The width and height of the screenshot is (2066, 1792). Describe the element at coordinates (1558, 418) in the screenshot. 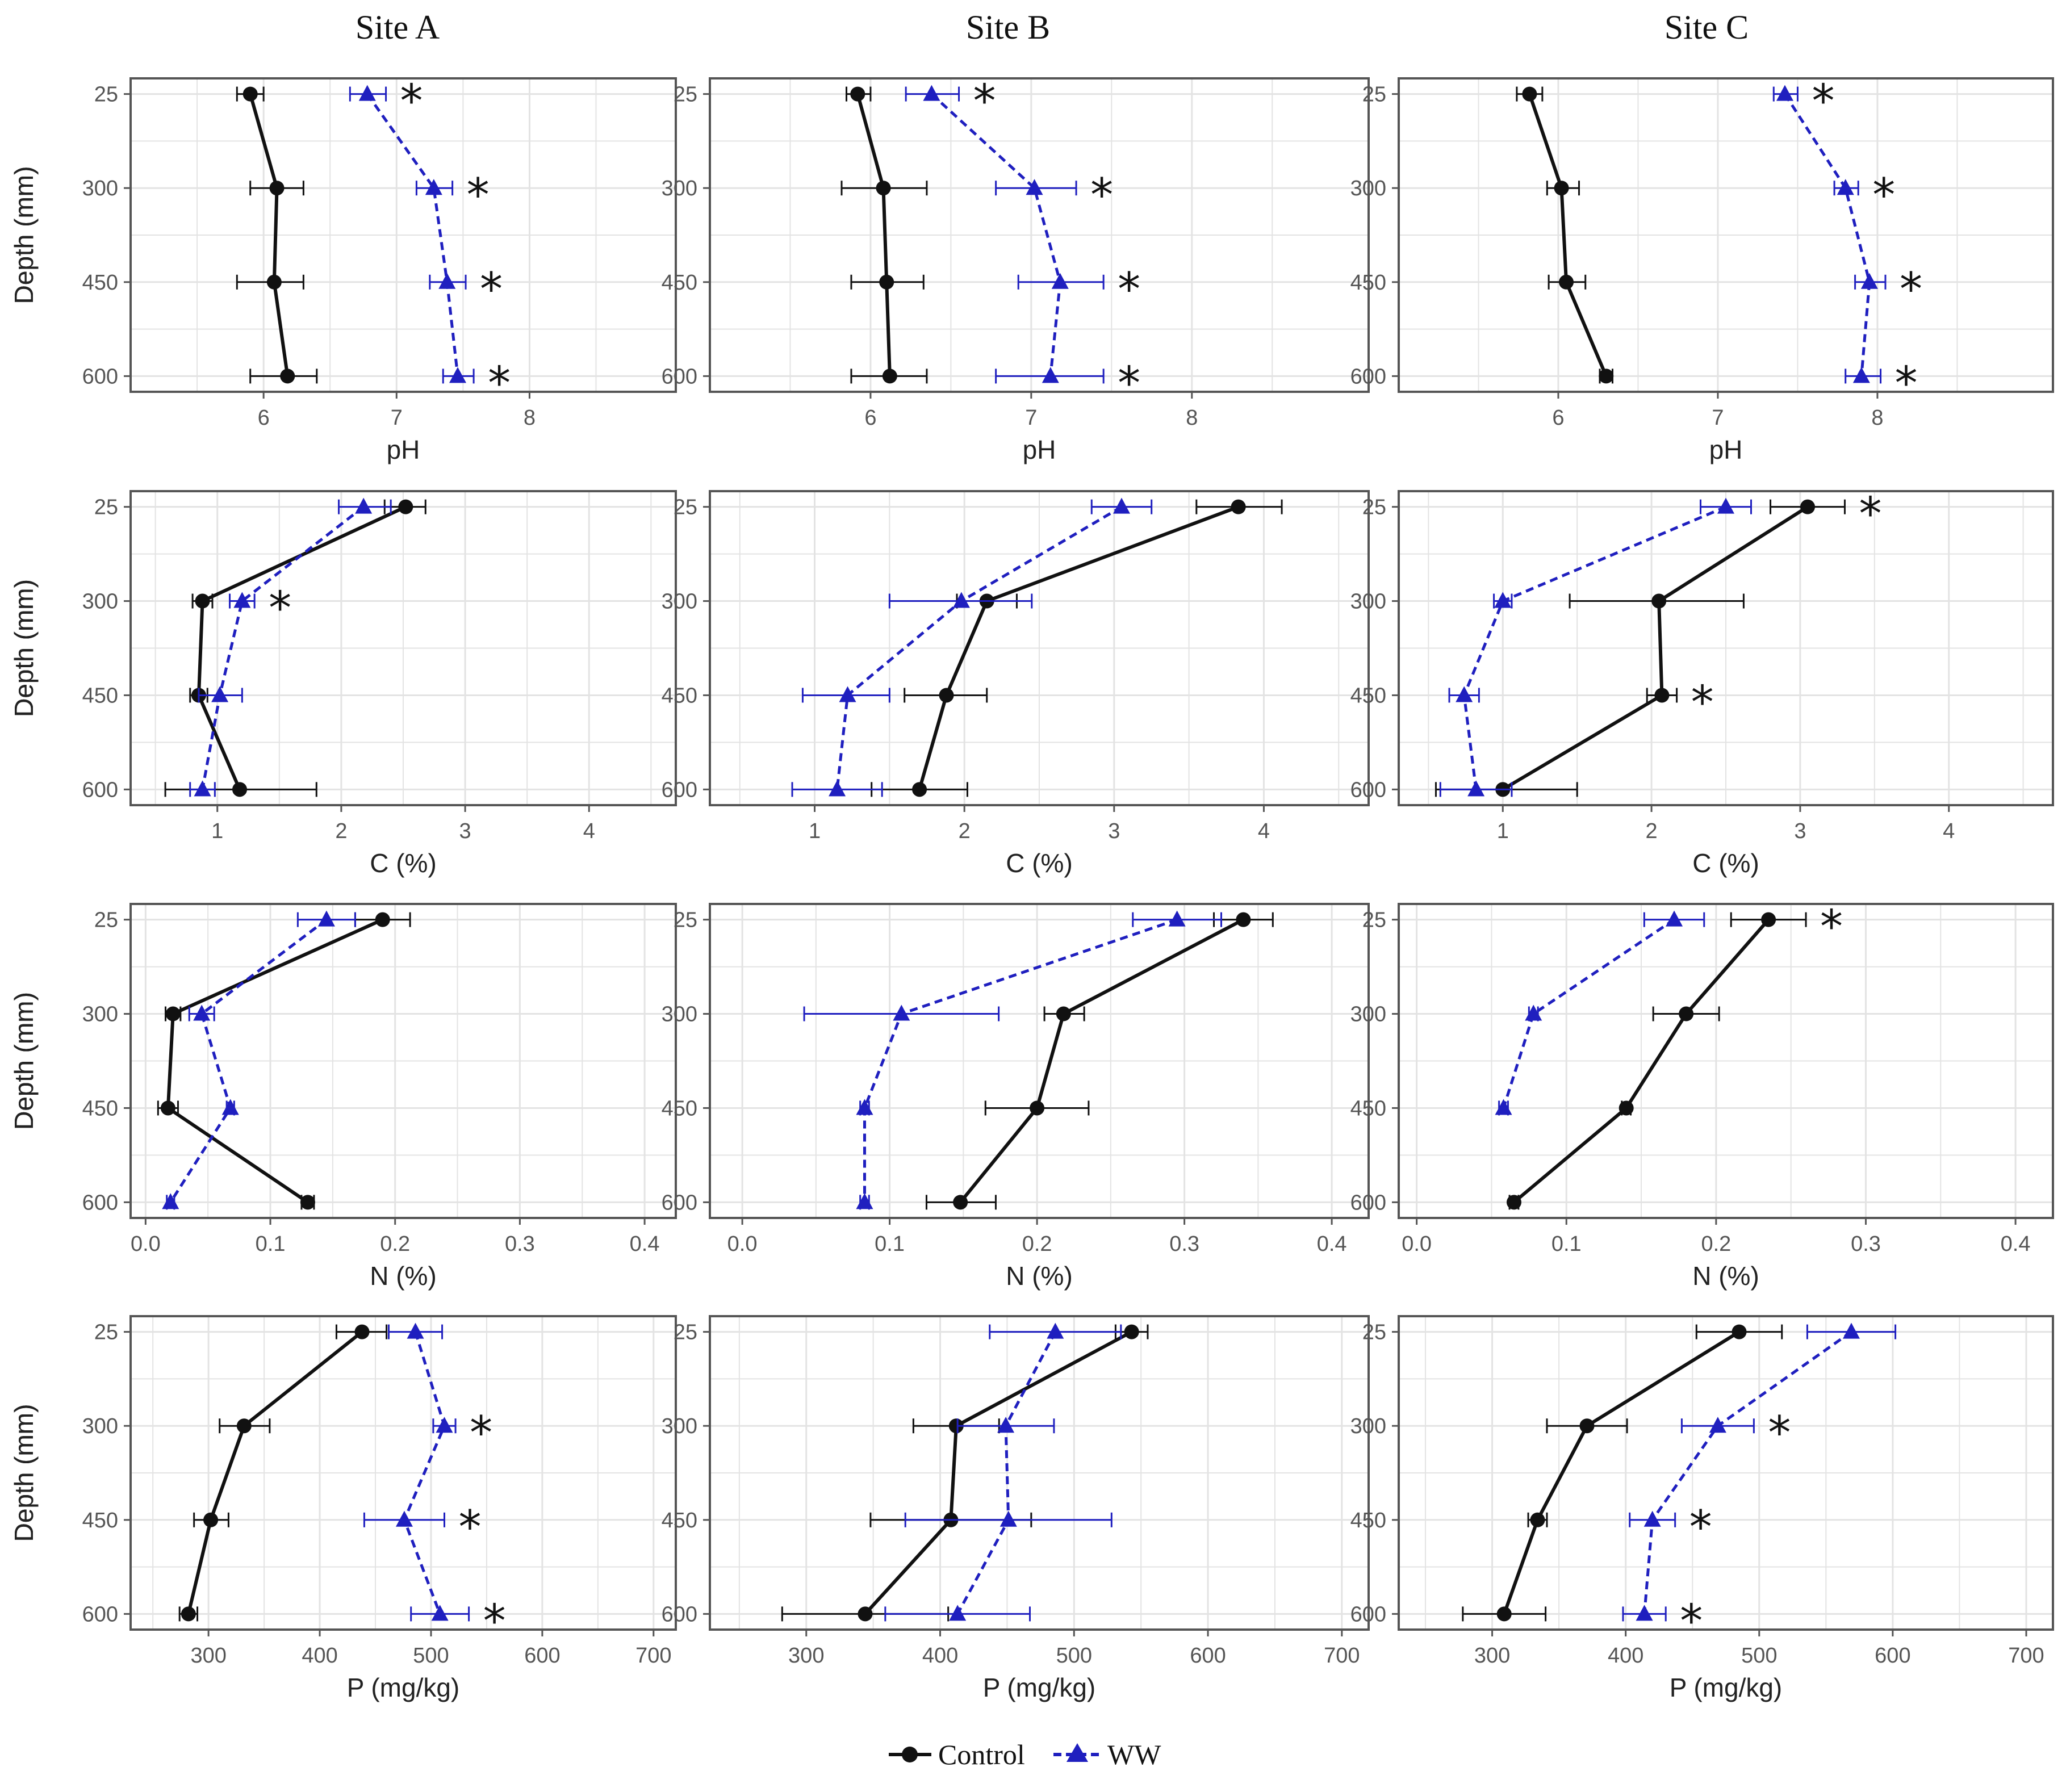

I see `x-tick-label: 6` at that location.